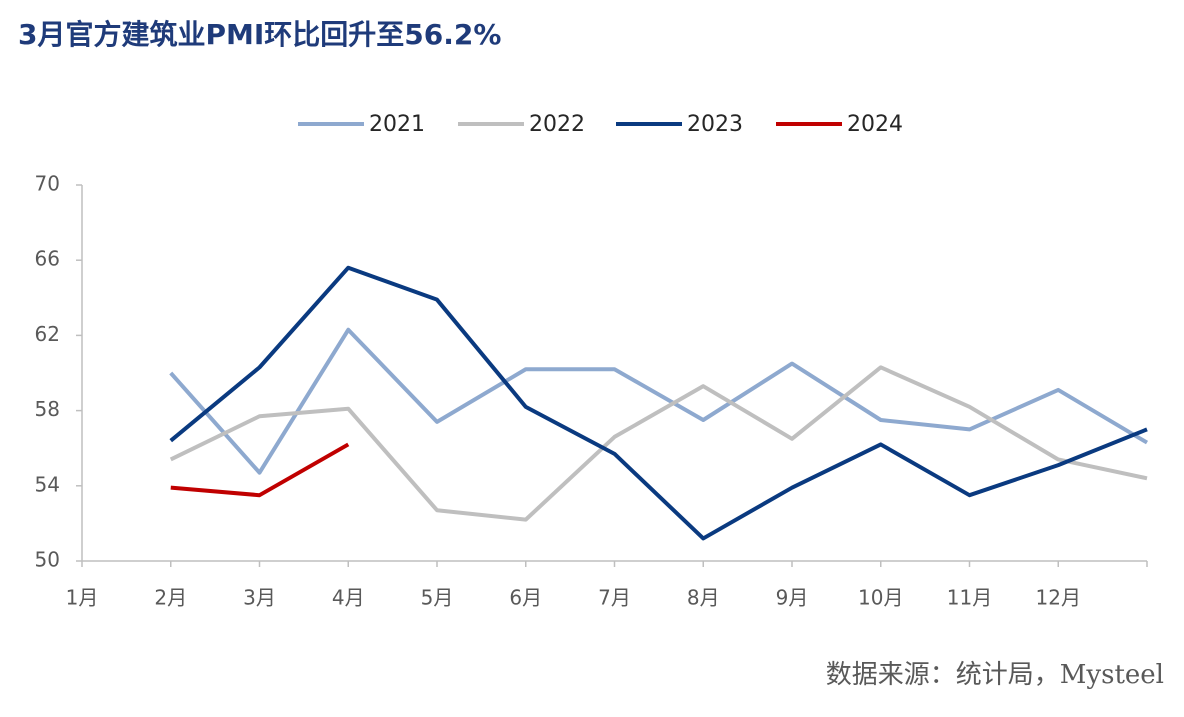 This screenshot has width=1184, height=717. What do you see at coordinates (557, 124) in the screenshot?
I see `legend-label: 2022` at bounding box center [557, 124].